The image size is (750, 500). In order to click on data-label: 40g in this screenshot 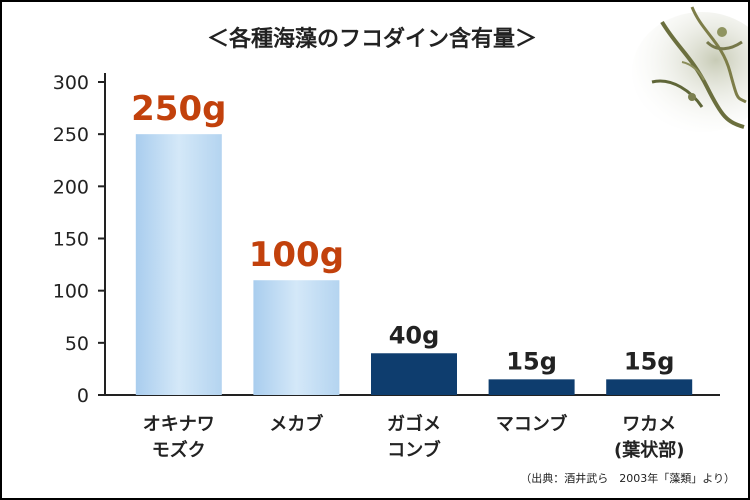, I will do `click(414, 335)`.